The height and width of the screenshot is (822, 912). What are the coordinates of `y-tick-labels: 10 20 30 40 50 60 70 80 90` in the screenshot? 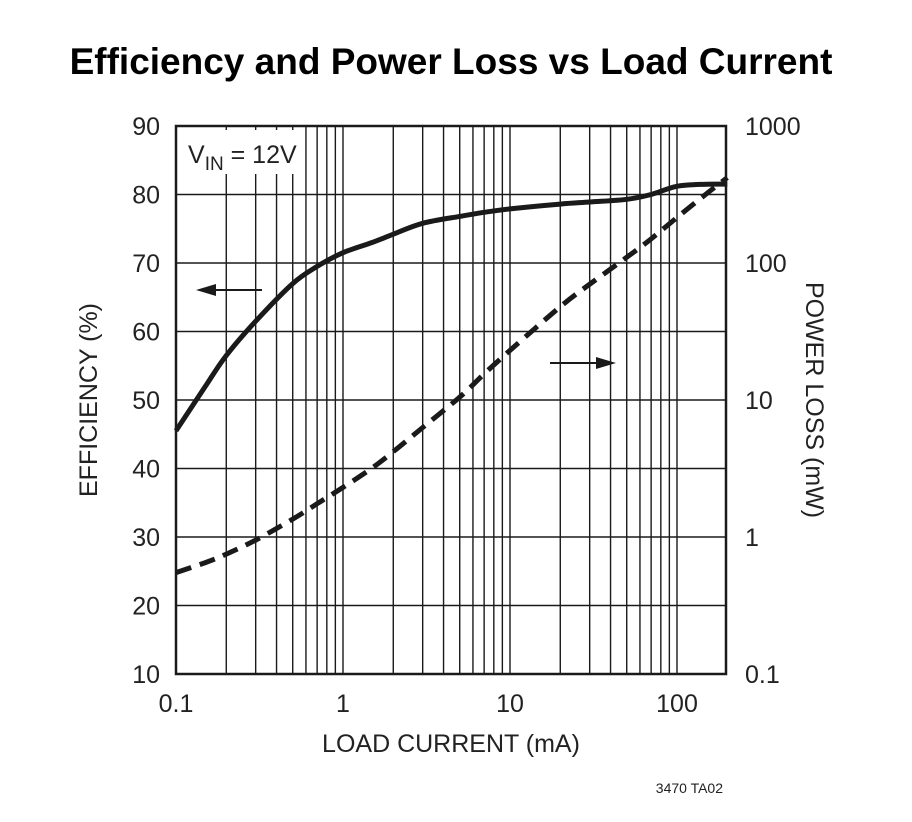 It's located at (146, 401).